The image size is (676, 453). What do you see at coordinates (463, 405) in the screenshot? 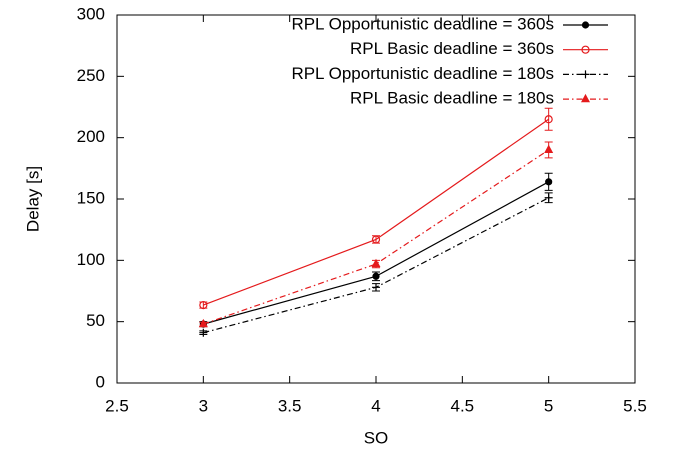
I see `x-tick-label: 4.5` at bounding box center [463, 405].